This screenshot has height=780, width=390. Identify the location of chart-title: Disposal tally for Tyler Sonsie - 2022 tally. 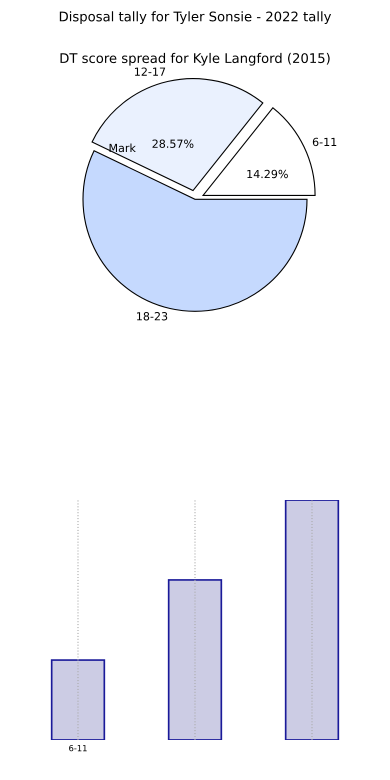
(196, 17).